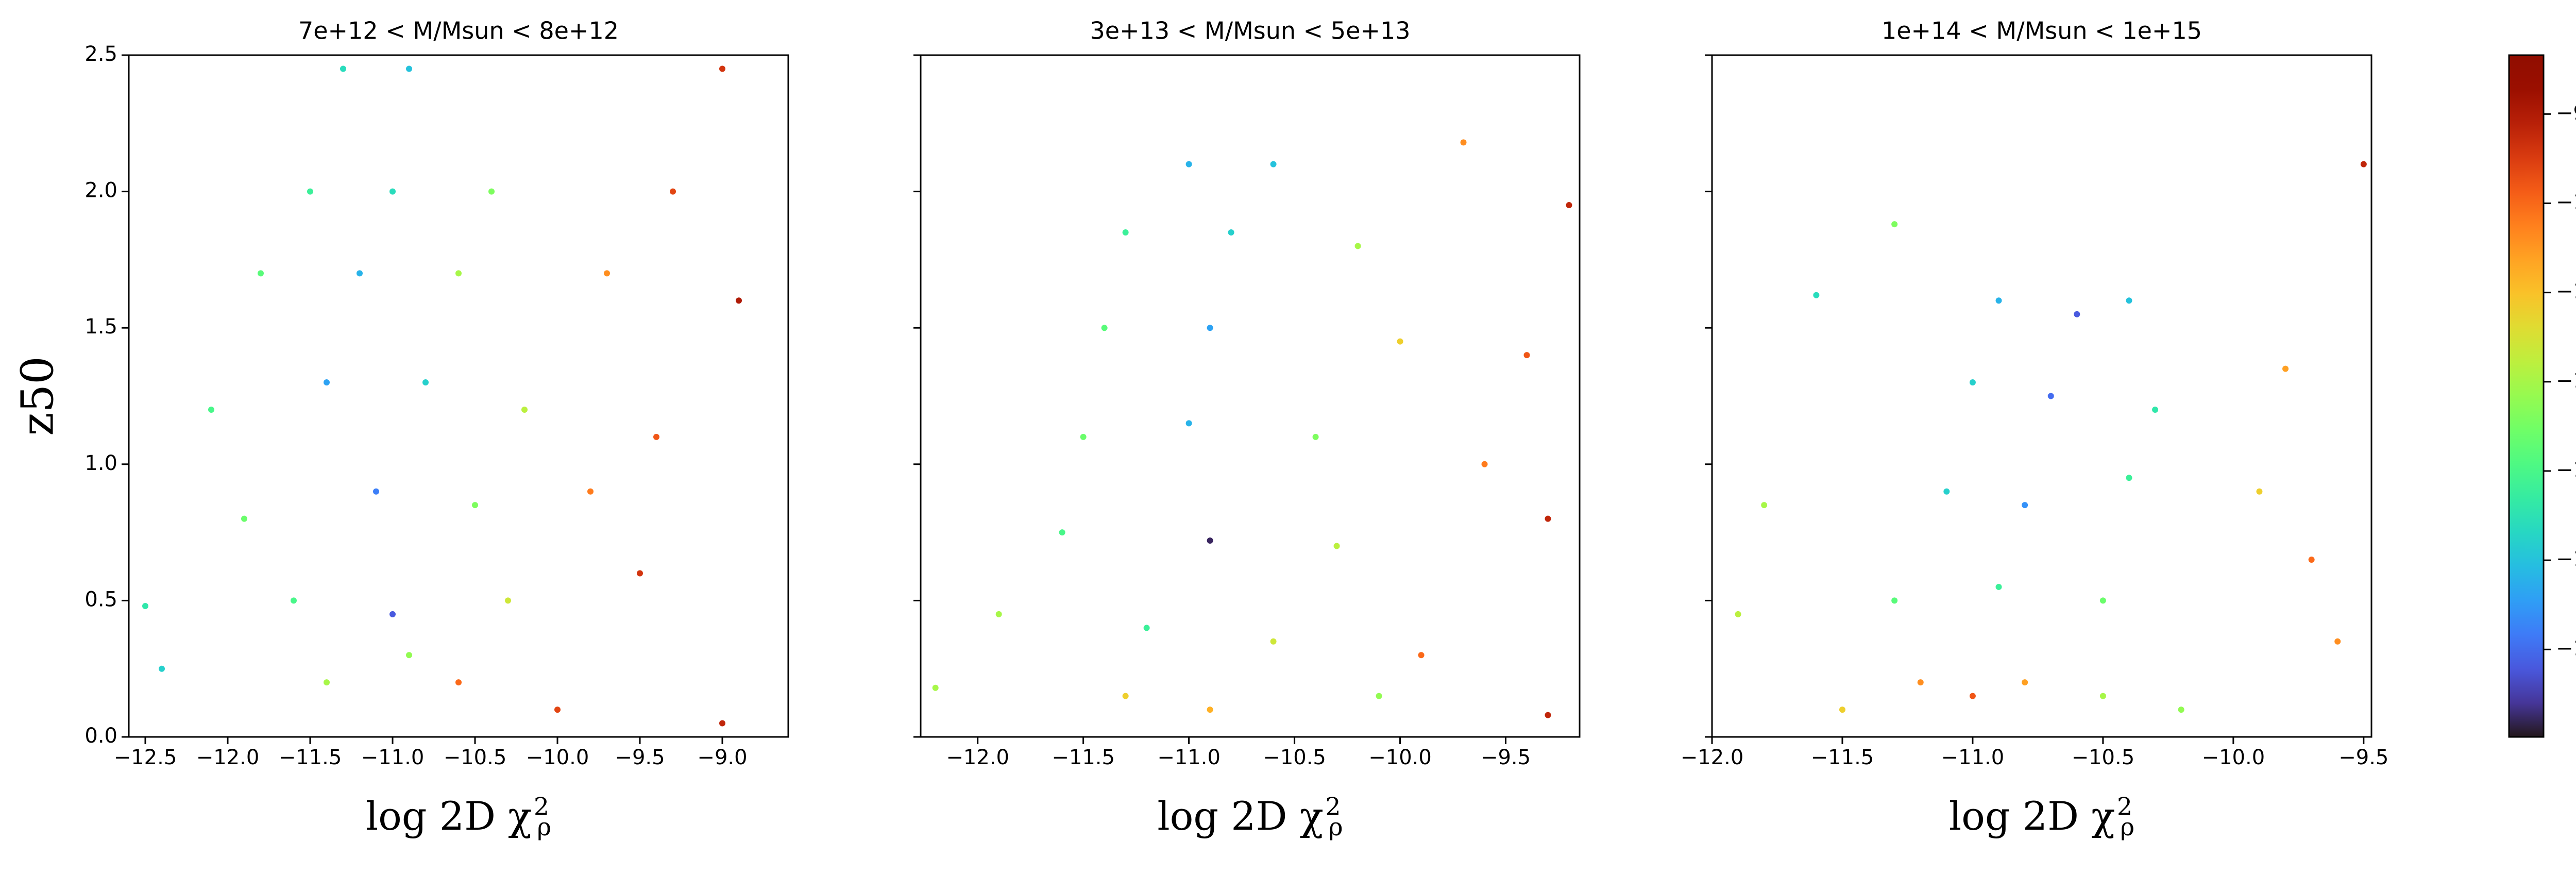  What do you see at coordinates (2566, 202) in the screenshot?
I see `colorbar-tick-label: −10.0` at bounding box center [2566, 202].